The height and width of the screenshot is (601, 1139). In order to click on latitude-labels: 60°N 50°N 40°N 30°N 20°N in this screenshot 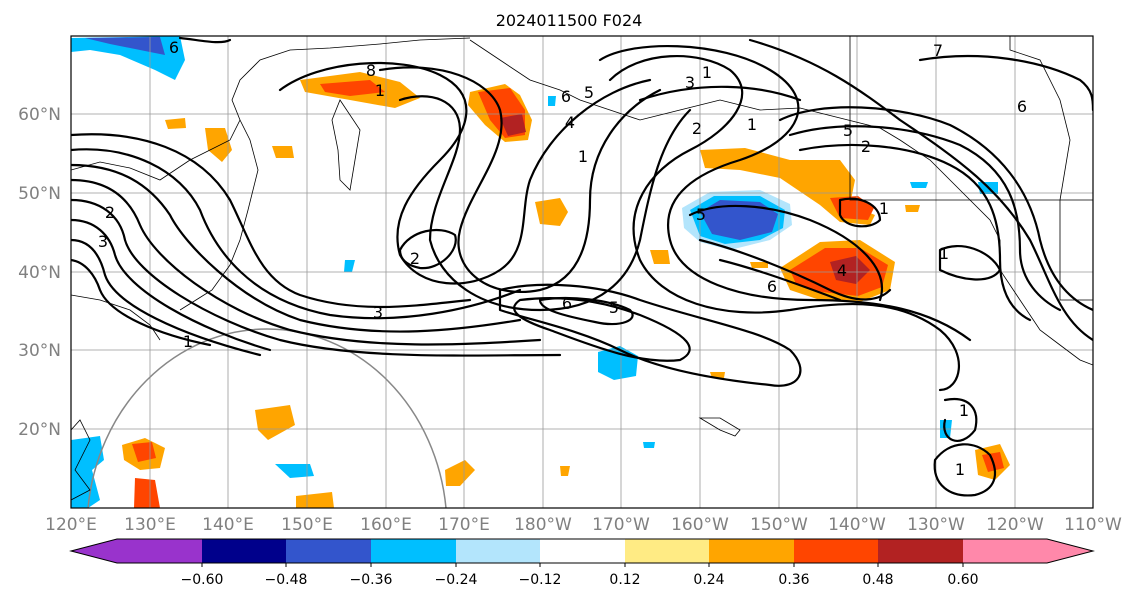, I will do `click(39, 272)`.